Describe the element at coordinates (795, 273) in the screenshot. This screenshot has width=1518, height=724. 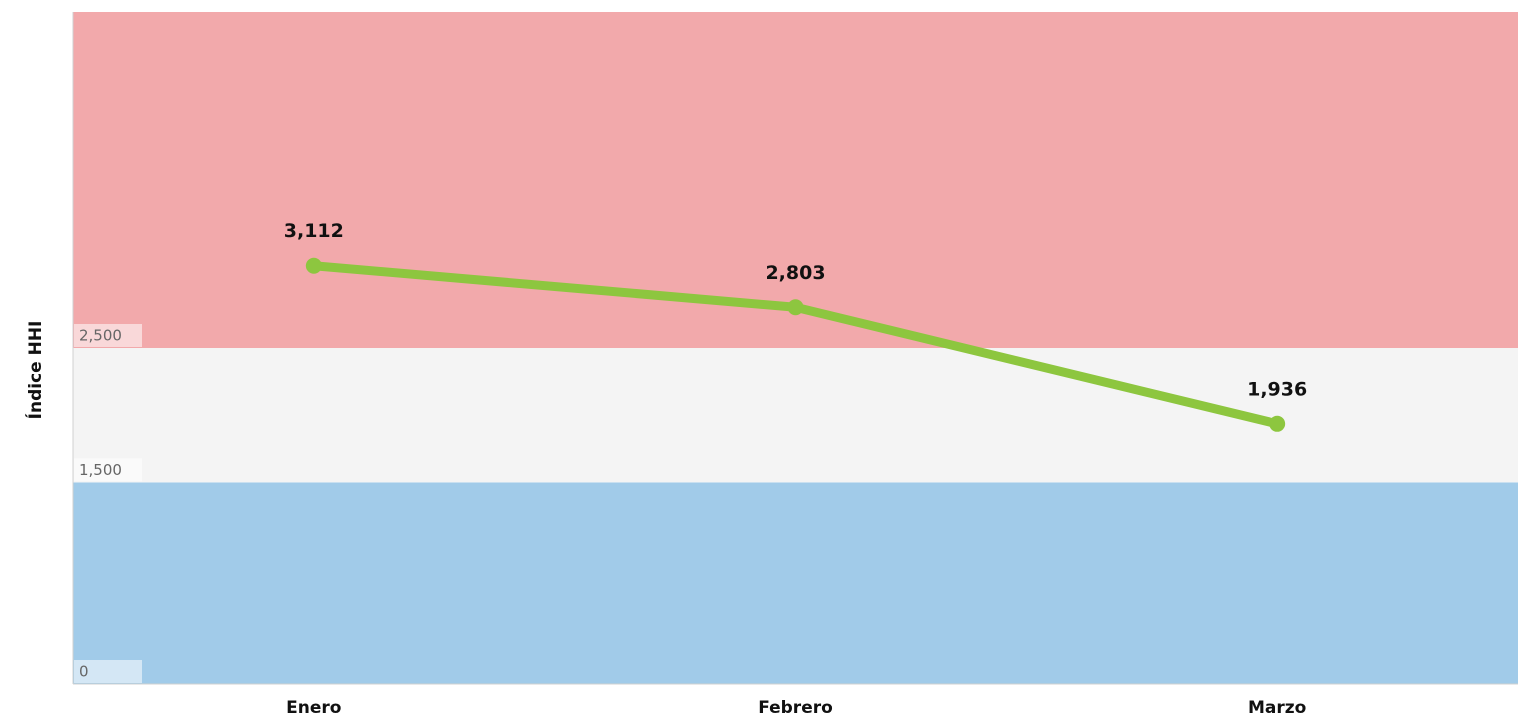
I see `data-label: 2,803` at that location.